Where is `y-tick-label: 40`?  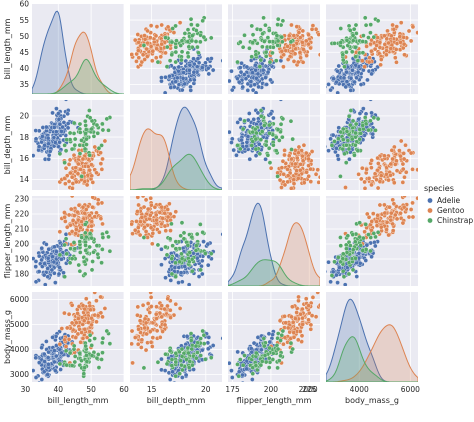
y-tick-label: 40 is located at coordinates (24, 68).